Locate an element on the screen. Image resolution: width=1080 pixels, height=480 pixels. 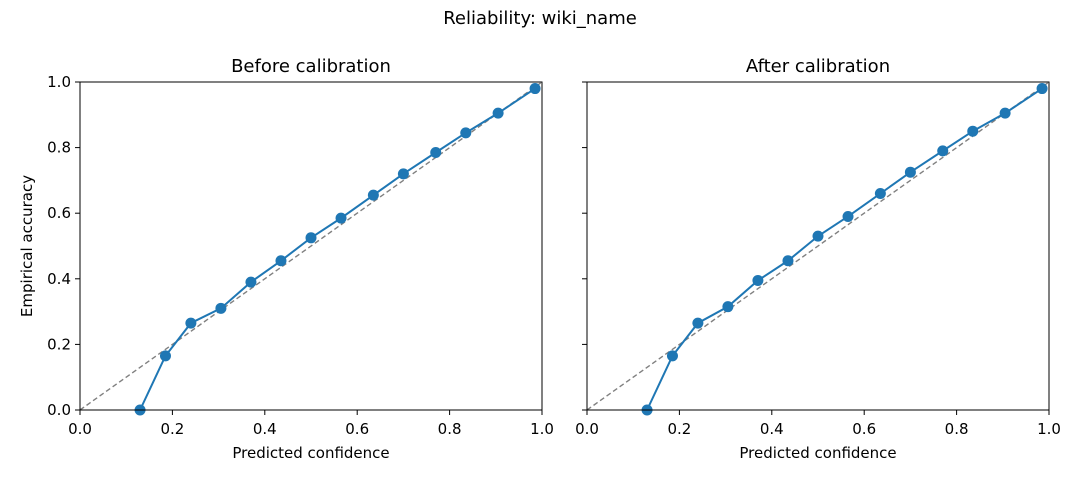
y-axis-label: Empirical accuracy is located at coordinates (27, 246).